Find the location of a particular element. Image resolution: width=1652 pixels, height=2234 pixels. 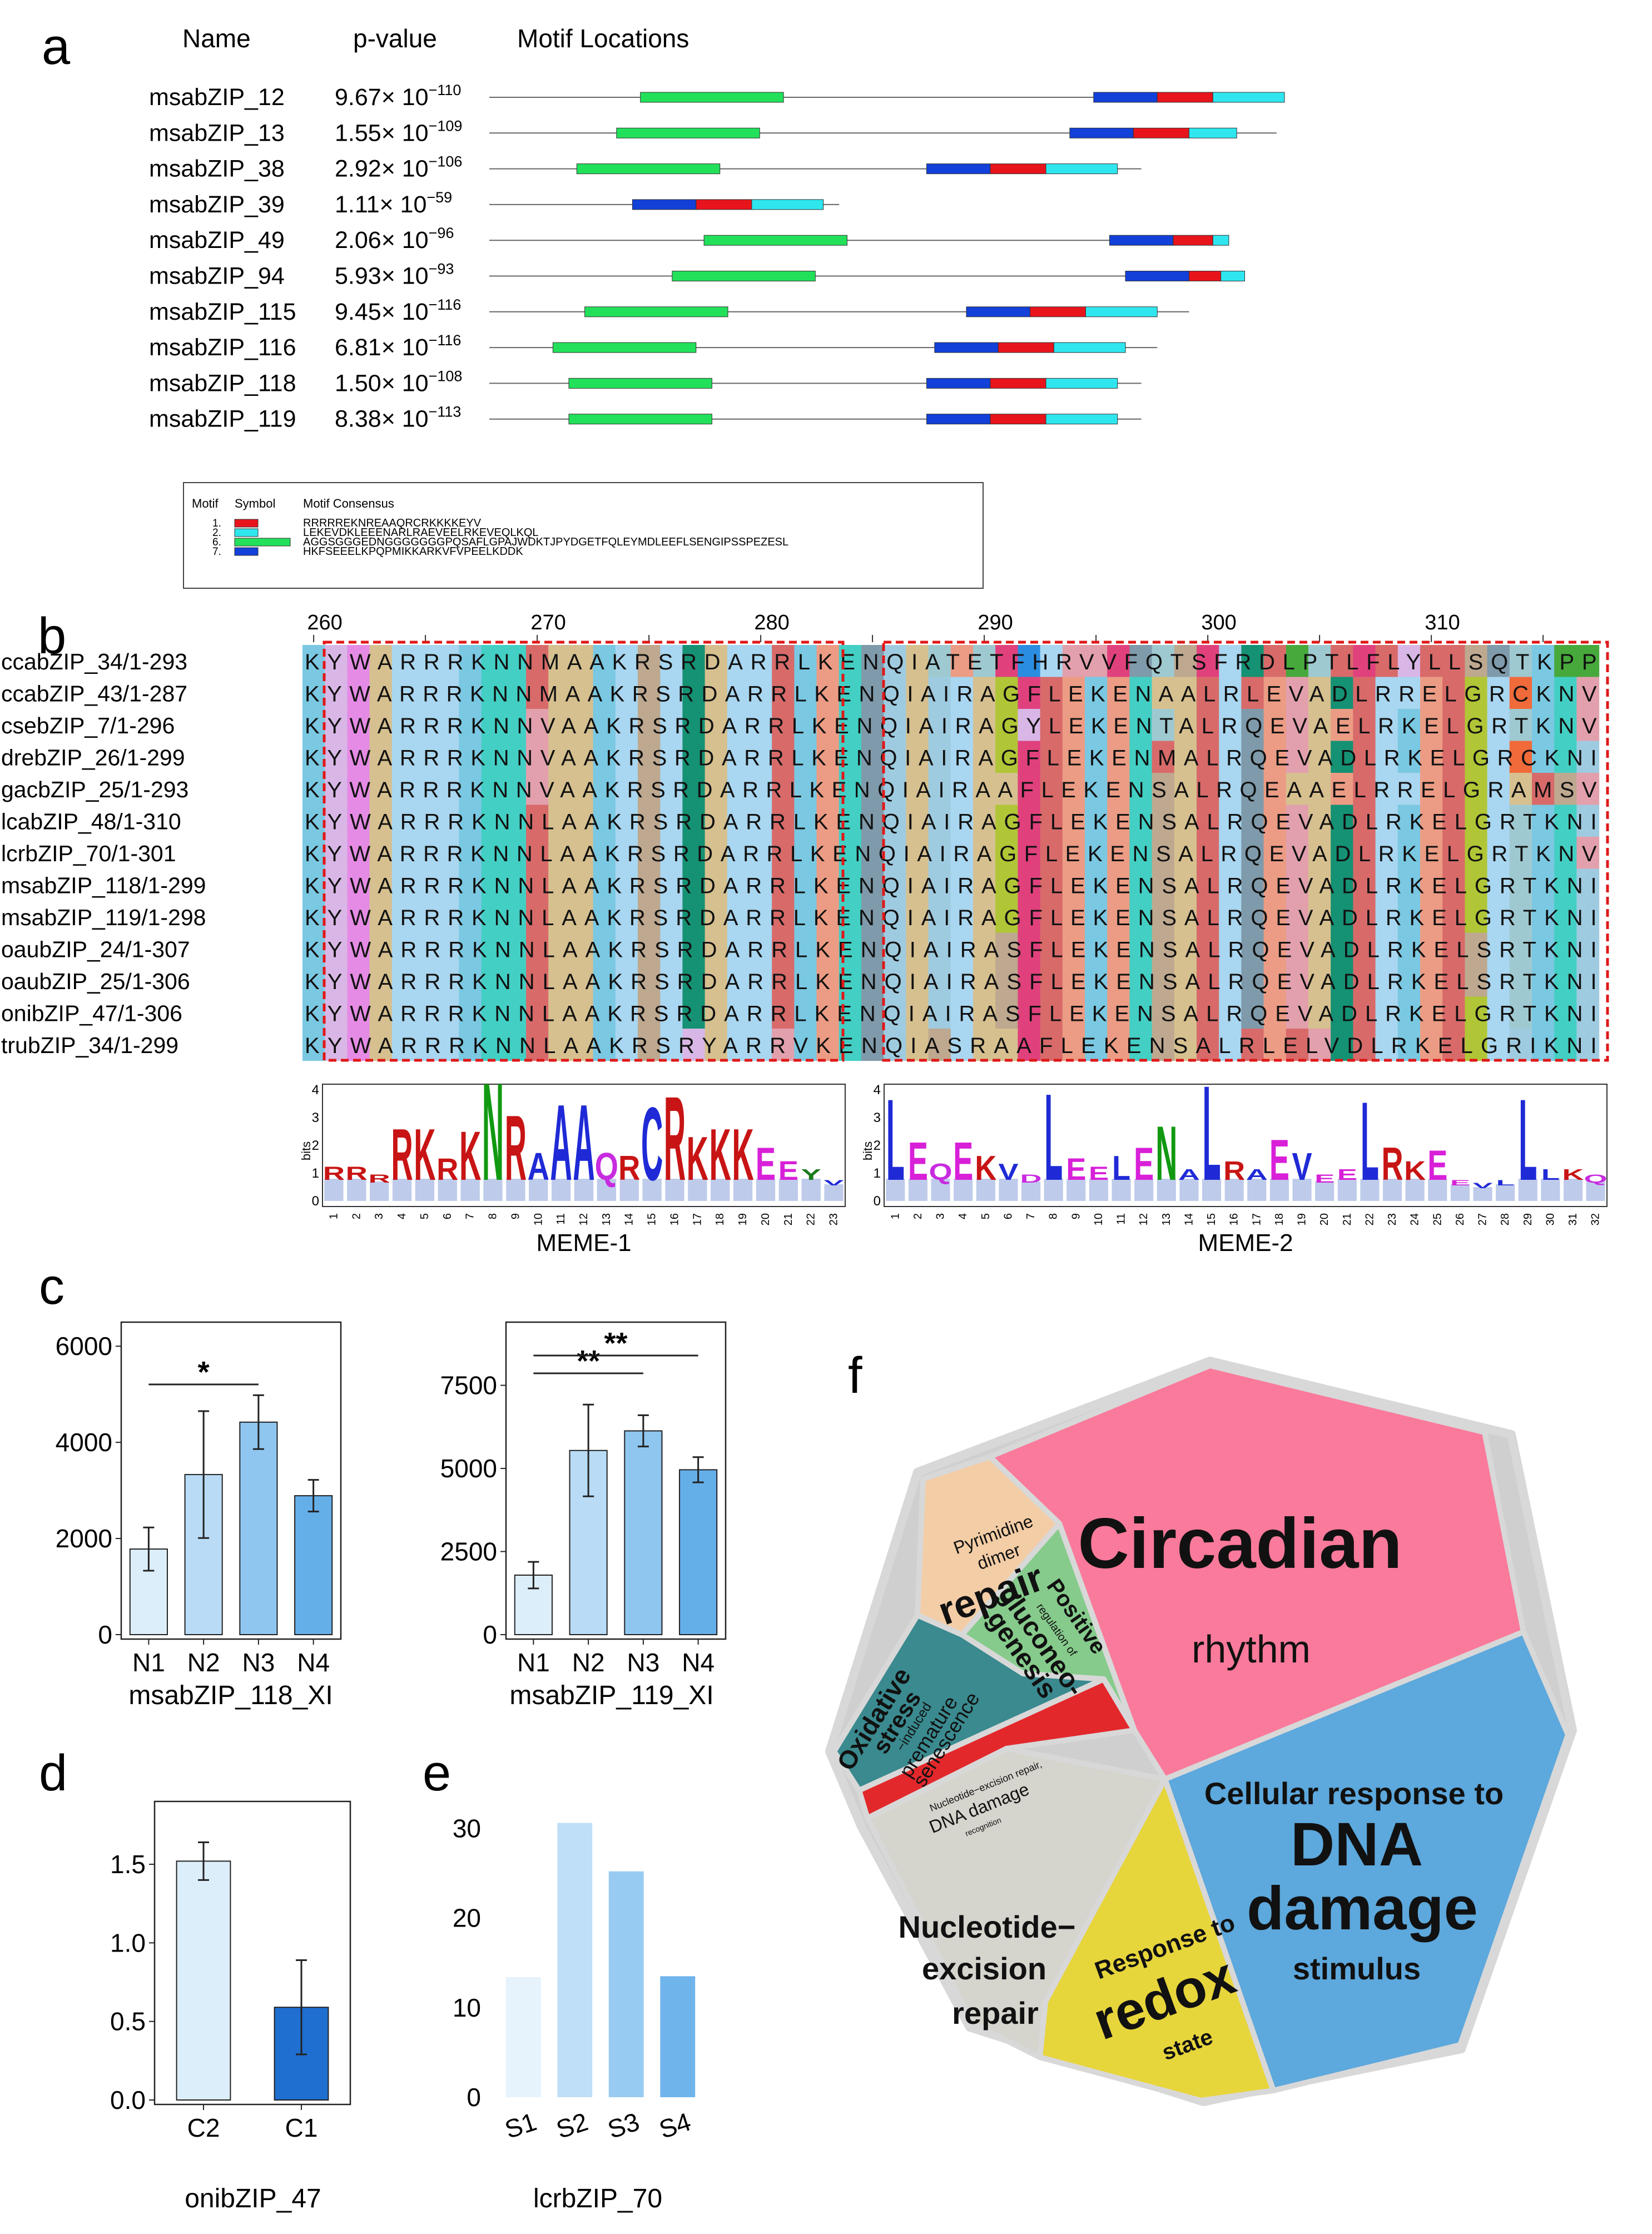

logo-position: 4 is located at coordinates (402, 1216).